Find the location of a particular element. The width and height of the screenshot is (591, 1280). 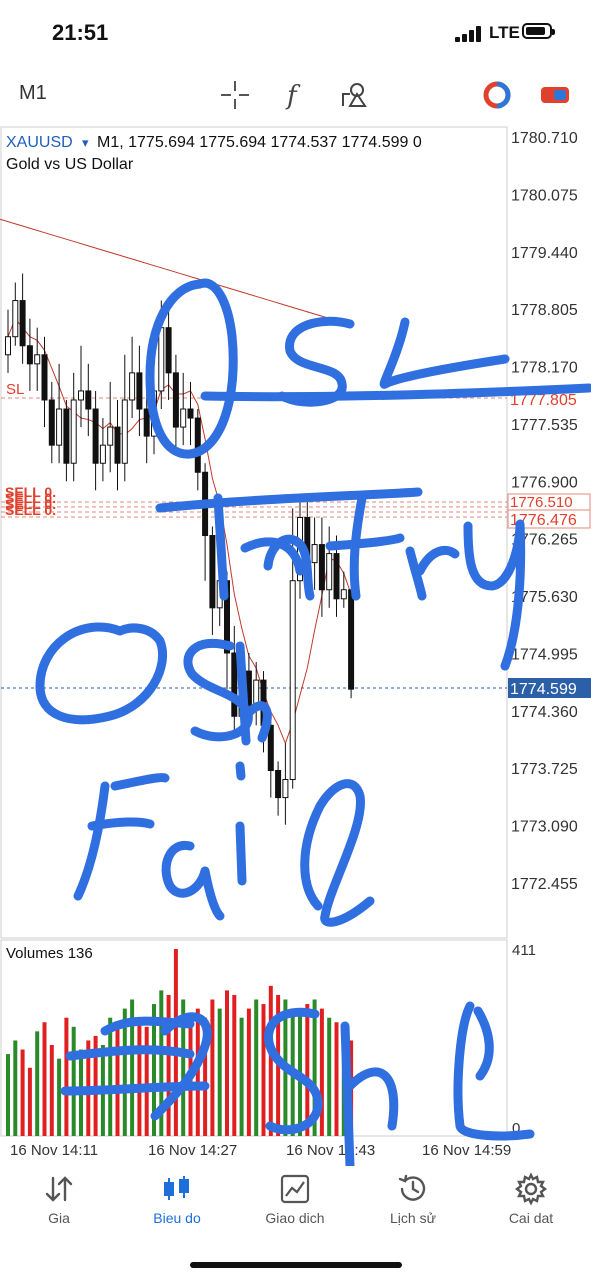

time-tick-0: 16 Nov 14:11 is located at coordinates (54, 1150).